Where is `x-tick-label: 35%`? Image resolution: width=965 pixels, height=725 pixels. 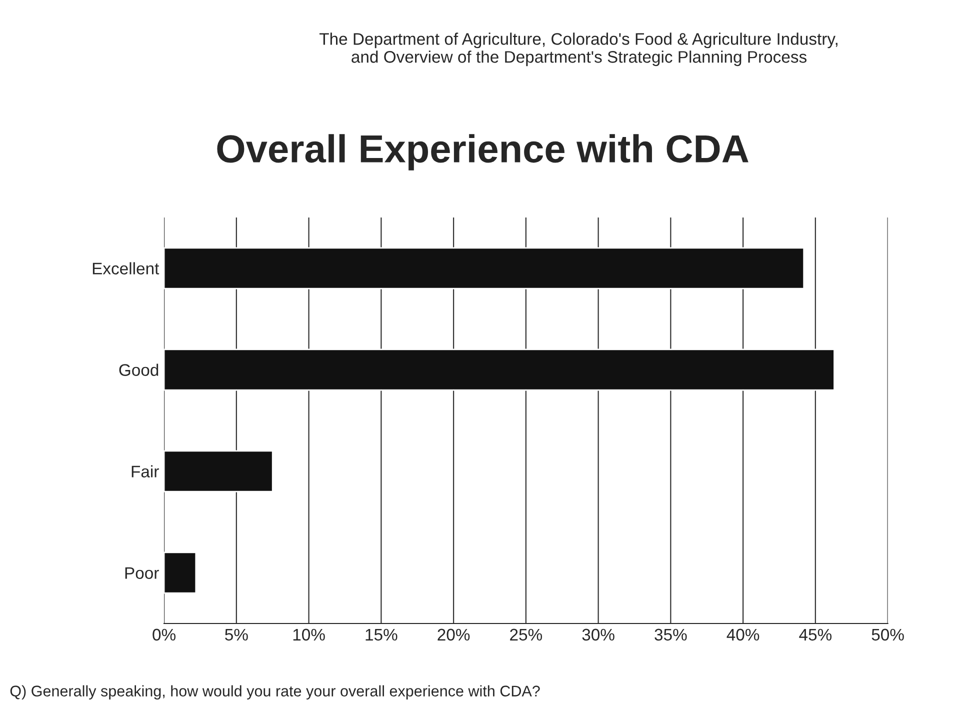
x-tick-label: 35% is located at coordinates (670, 634).